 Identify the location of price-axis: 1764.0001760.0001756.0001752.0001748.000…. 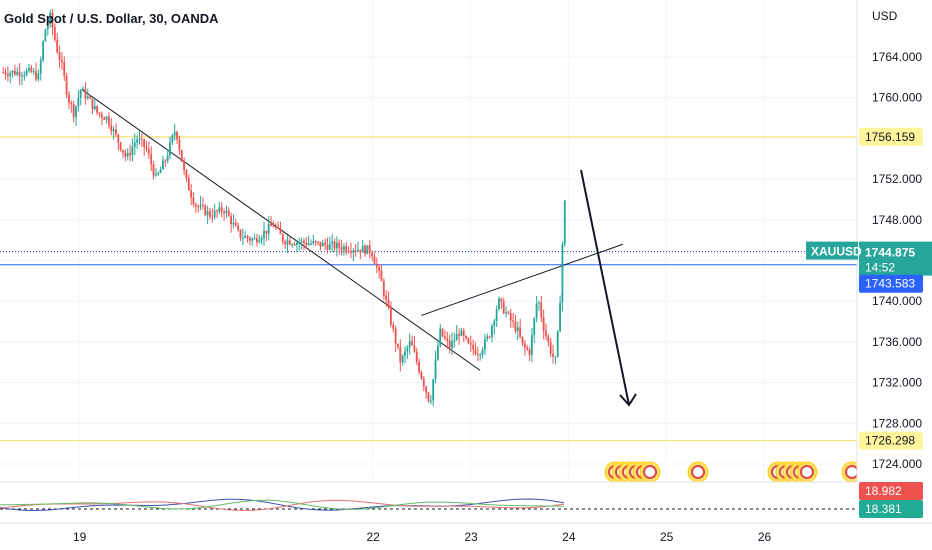
(869, 275).